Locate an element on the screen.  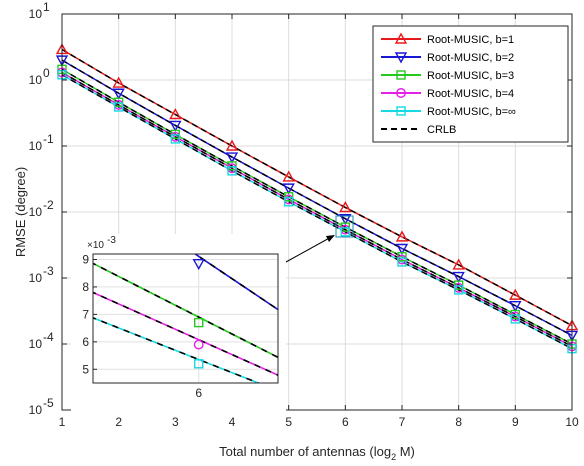
inset-zoom: 5 6 7 8 9 6 ×10 -3 is located at coordinates (178, 323).